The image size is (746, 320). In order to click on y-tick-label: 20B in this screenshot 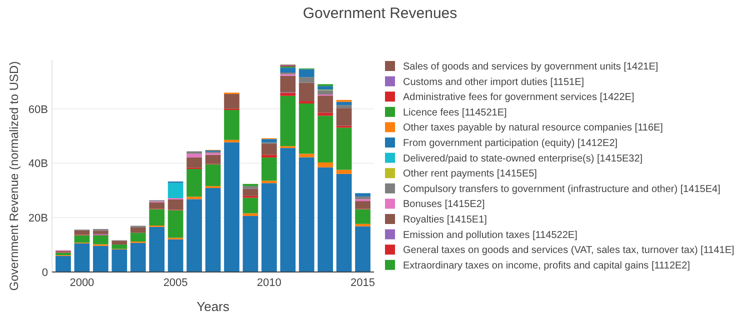, I will do `click(38, 218)`.